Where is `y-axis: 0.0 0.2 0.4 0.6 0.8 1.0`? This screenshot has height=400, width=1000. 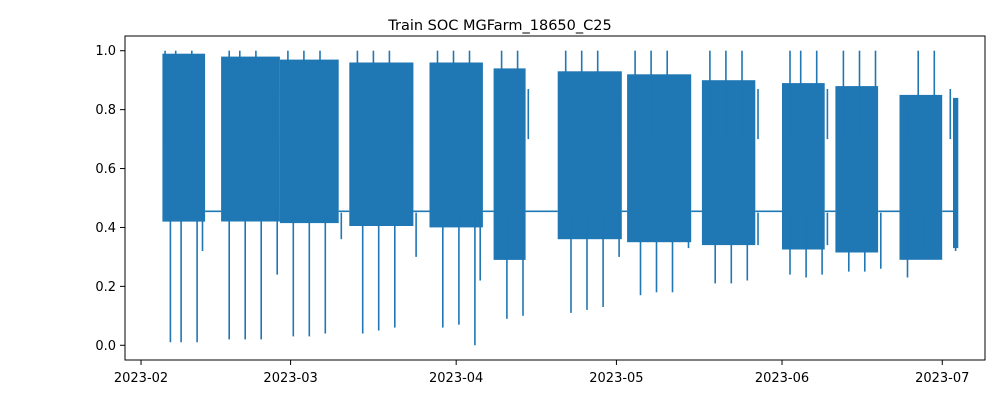 y-axis: 0.0 0.2 0.4 0.6 0.8 1.0 is located at coordinates (110, 199).